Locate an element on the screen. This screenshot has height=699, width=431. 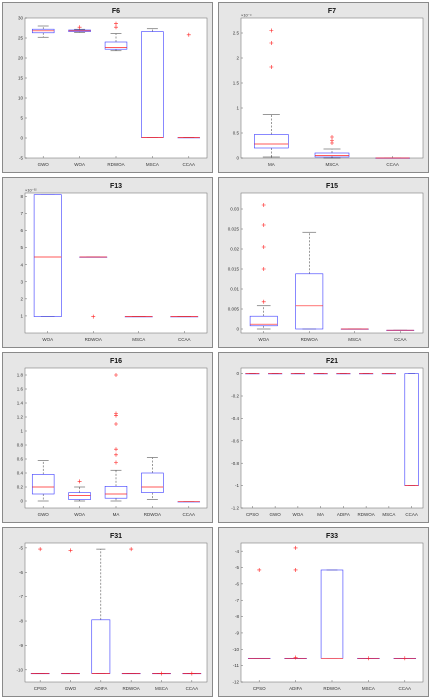
y-tick-label: -4 is located at coordinates (237, 551).